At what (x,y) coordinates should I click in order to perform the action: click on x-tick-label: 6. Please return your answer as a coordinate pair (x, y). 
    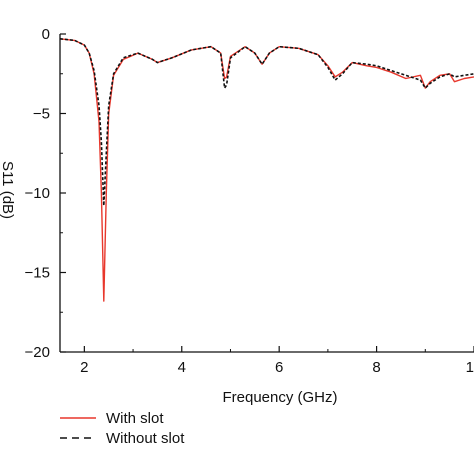
    Looking at the image, I should click on (279, 367).